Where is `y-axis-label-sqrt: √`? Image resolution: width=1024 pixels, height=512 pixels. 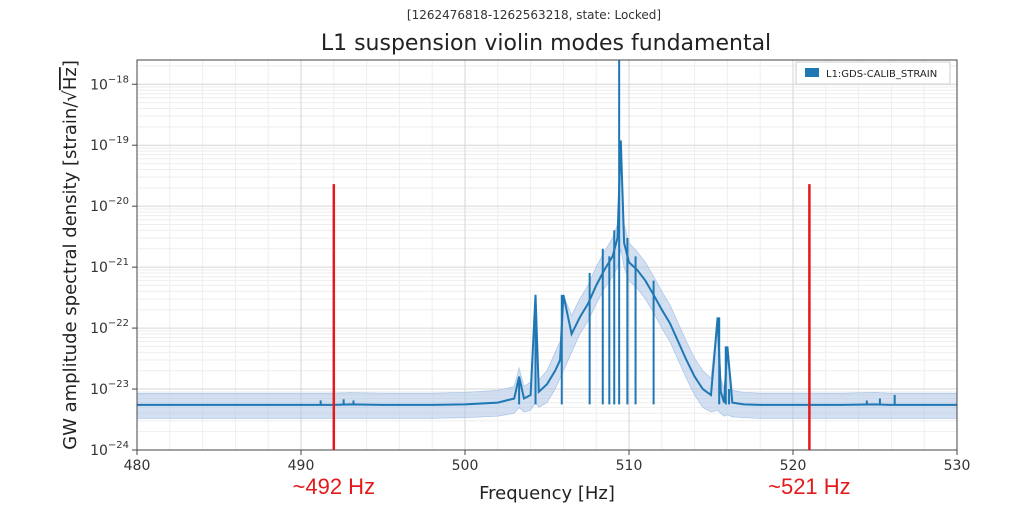 y-axis-label-sqrt: √ is located at coordinates (70, 96).